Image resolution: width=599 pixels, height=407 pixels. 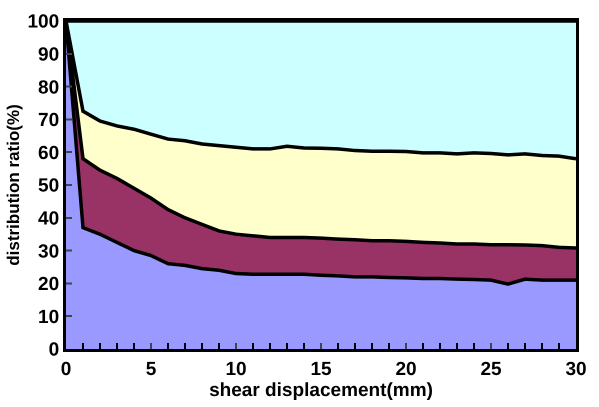 What do you see at coordinates (491, 369) in the screenshot?
I see `x-tick-label: 25` at bounding box center [491, 369].